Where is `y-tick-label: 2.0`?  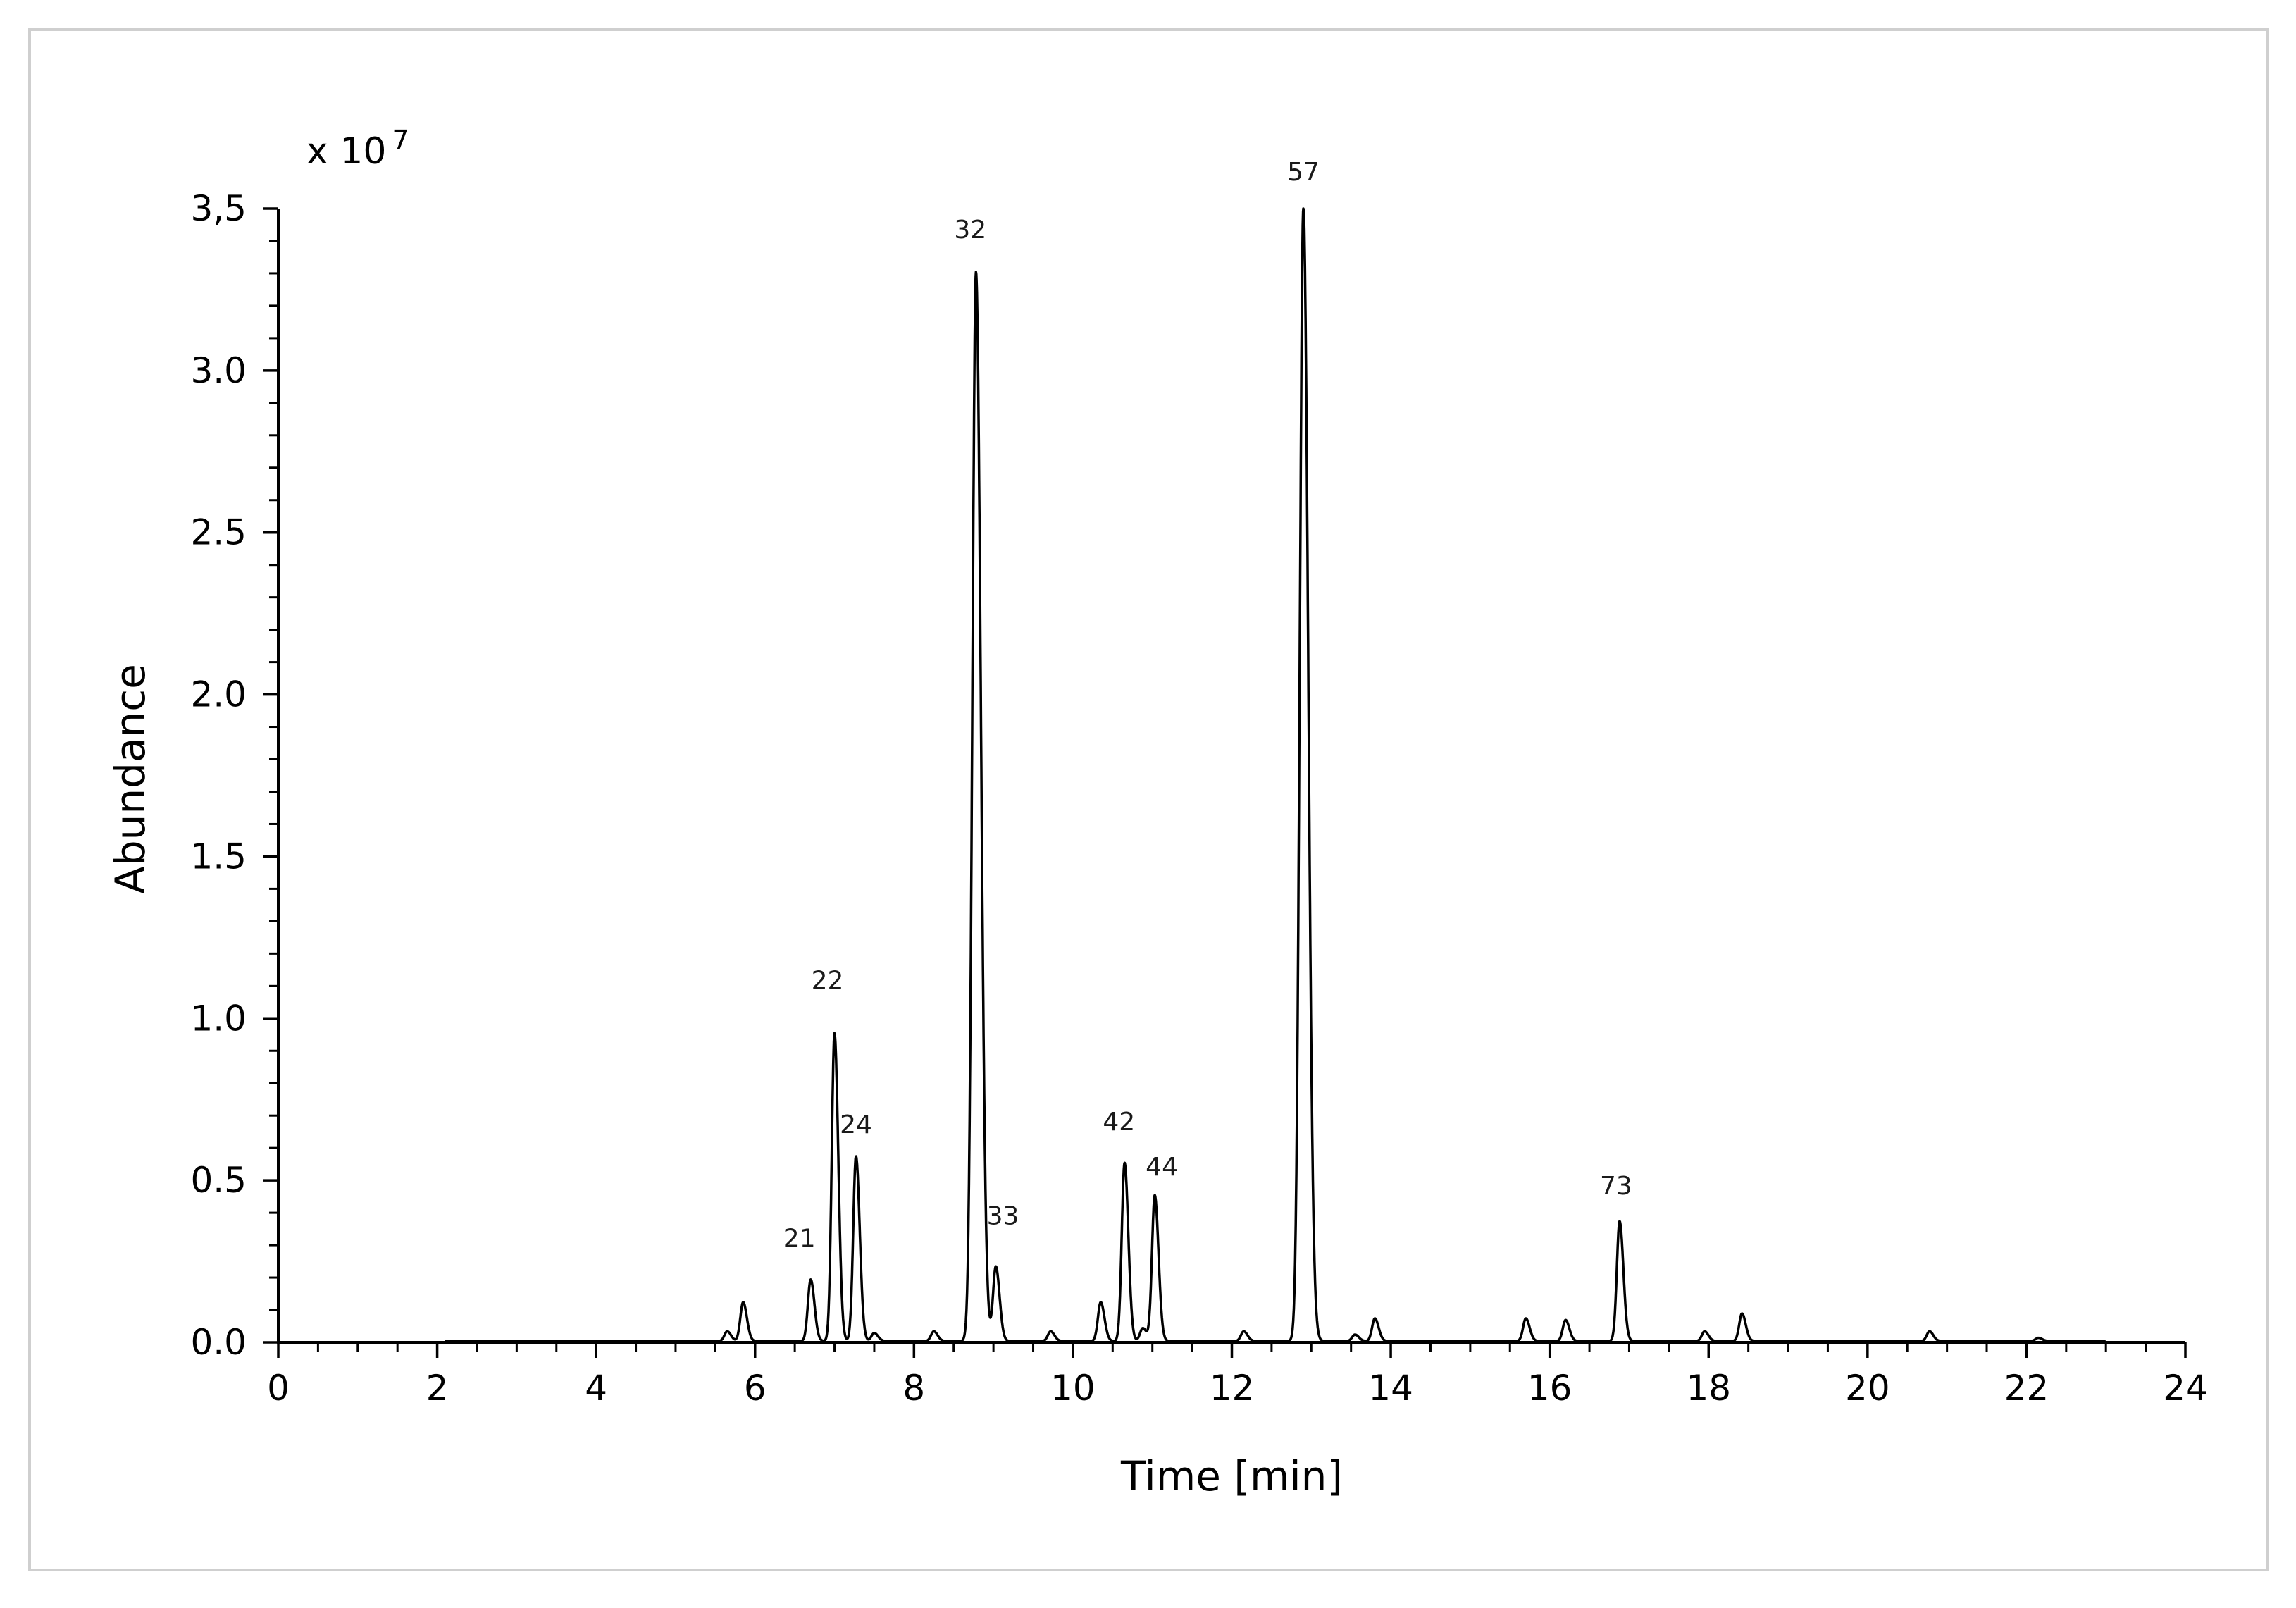 y-tick-label: 2.0 is located at coordinates (218, 694).